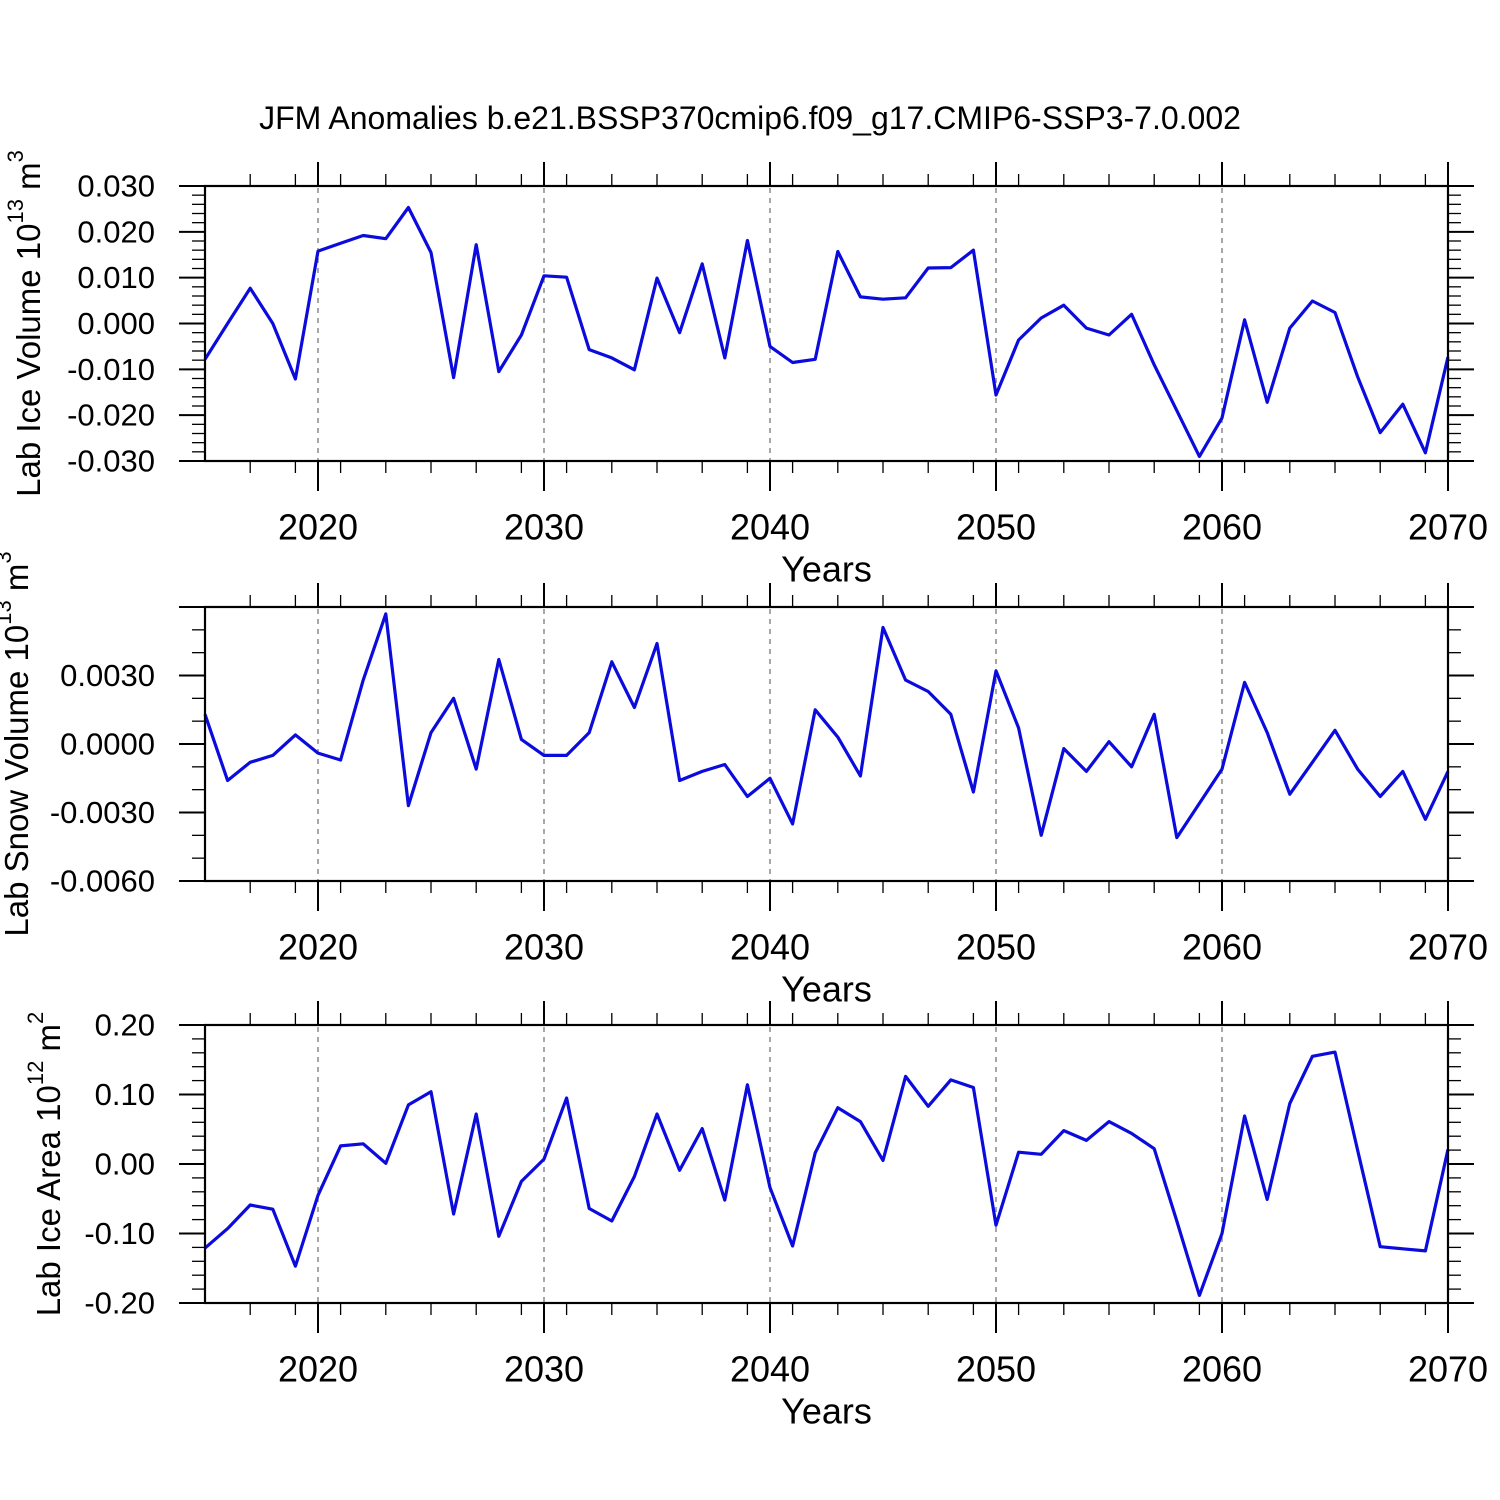  I want to click on yaxis-title-superscript: 2, so click(35, 1018).